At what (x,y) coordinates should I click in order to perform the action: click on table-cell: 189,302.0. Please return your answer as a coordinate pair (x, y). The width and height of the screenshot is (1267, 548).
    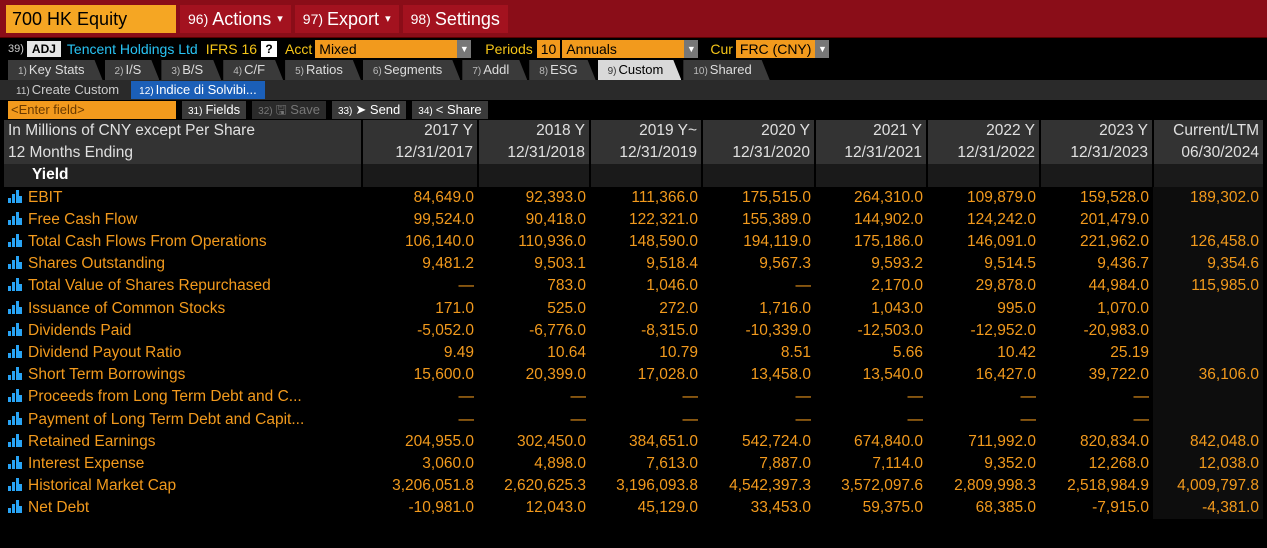
    Looking at the image, I should click on (1208, 197).